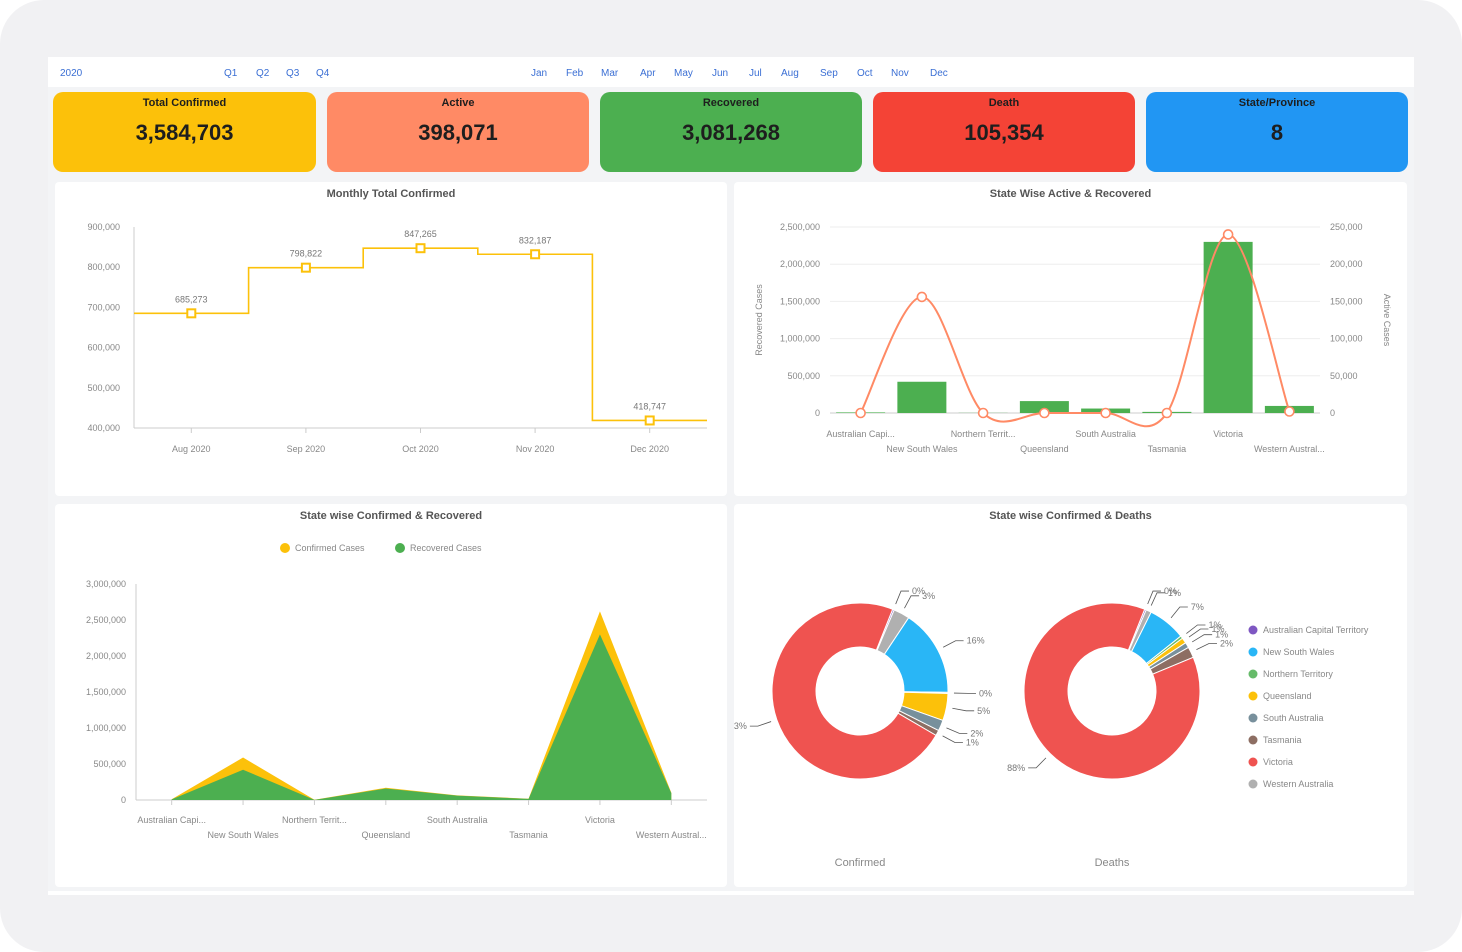 The height and width of the screenshot is (952, 1462). Describe the element at coordinates (293, 73) in the screenshot. I see `quarter-filter-q3: Q3` at that location.